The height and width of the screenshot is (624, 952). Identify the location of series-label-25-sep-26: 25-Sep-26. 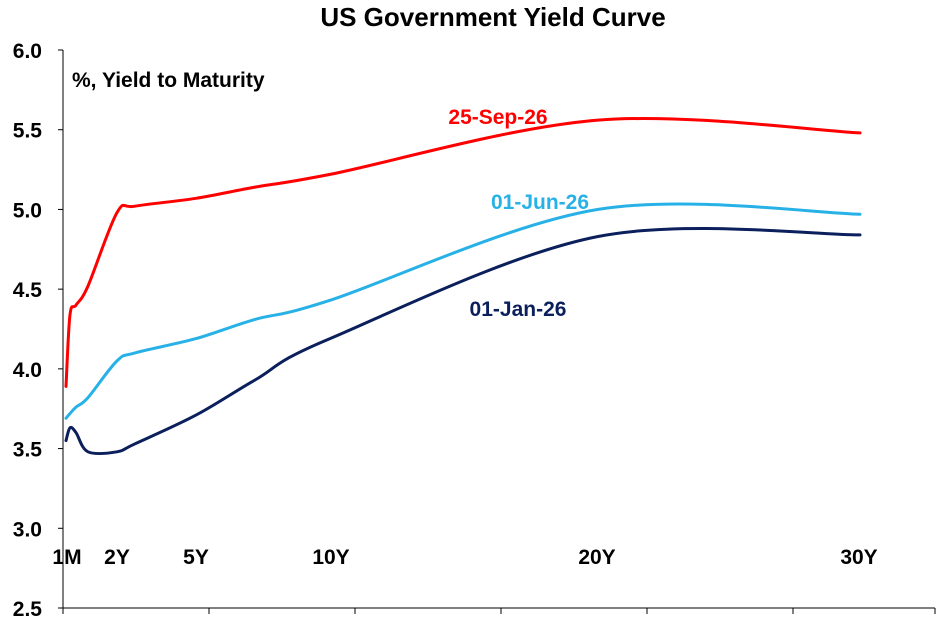
(497, 117).